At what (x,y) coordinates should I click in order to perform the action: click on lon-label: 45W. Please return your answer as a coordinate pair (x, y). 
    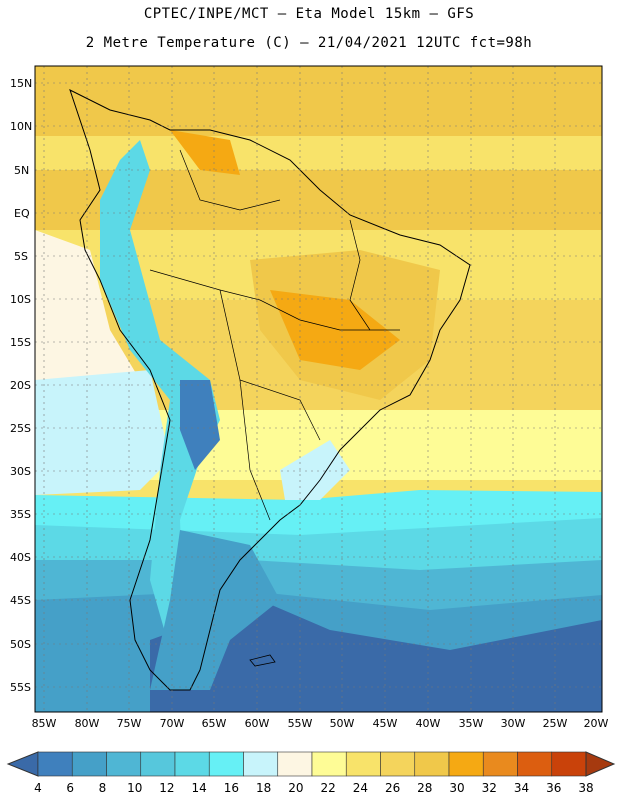
    Looking at the image, I should click on (385, 723).